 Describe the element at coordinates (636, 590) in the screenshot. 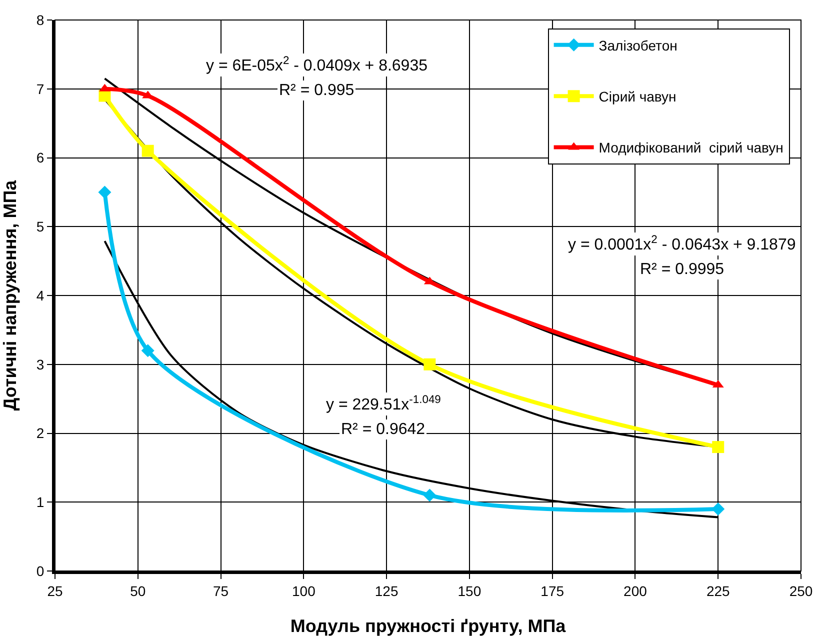

I see `x-tick-label: 200` at that location.